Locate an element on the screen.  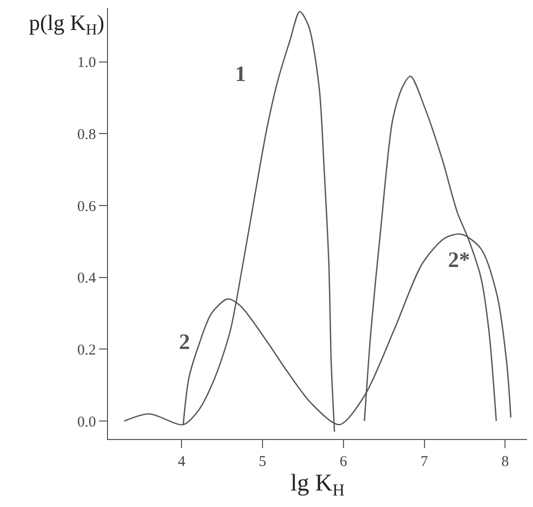
x-tick-label: 7 is located at coordinates (424, 462).